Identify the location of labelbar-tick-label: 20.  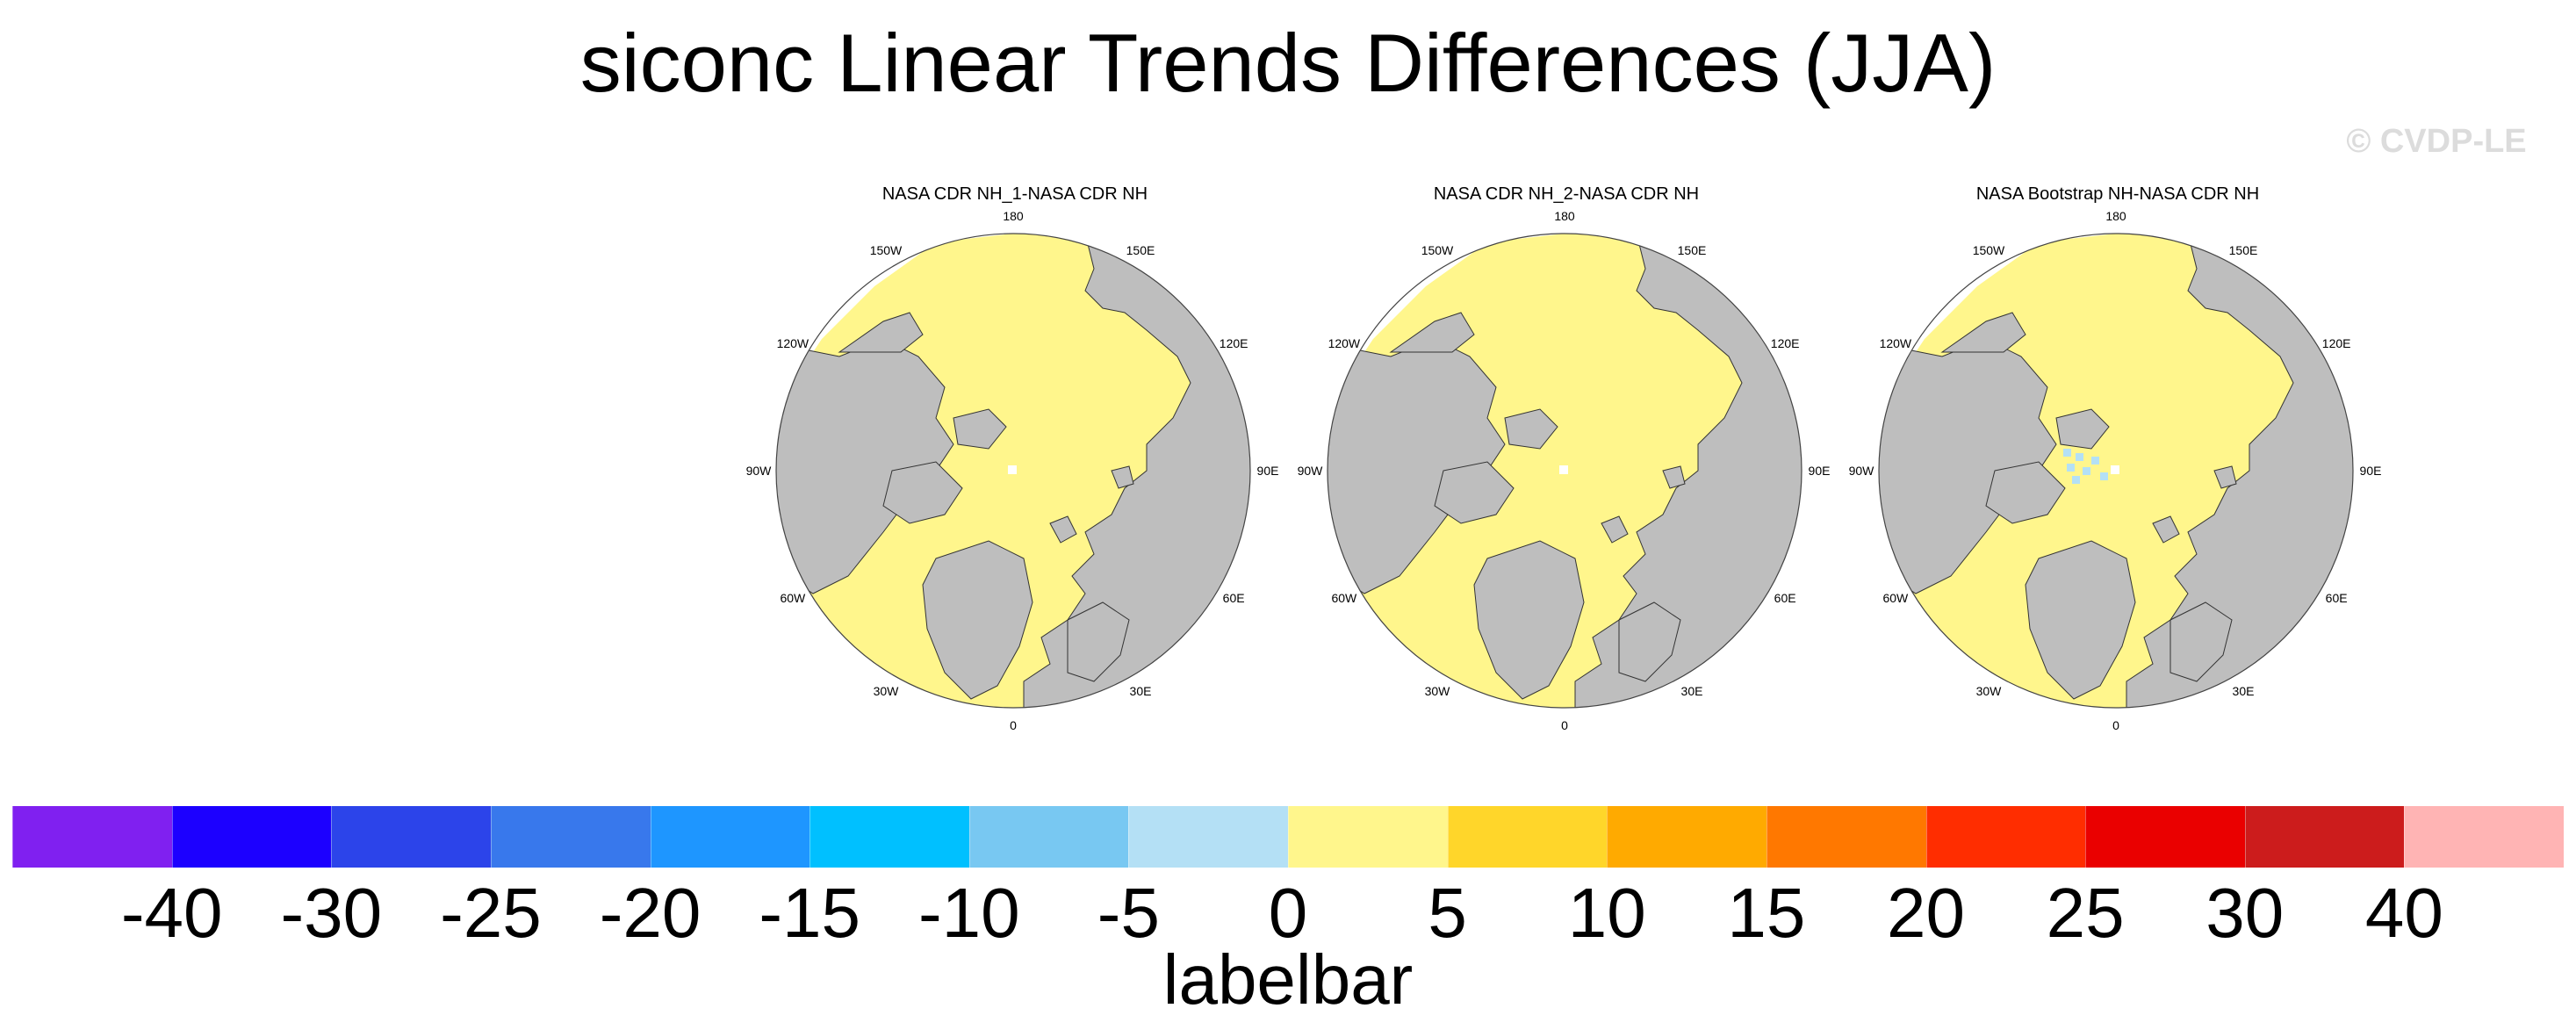
(1926, 913).